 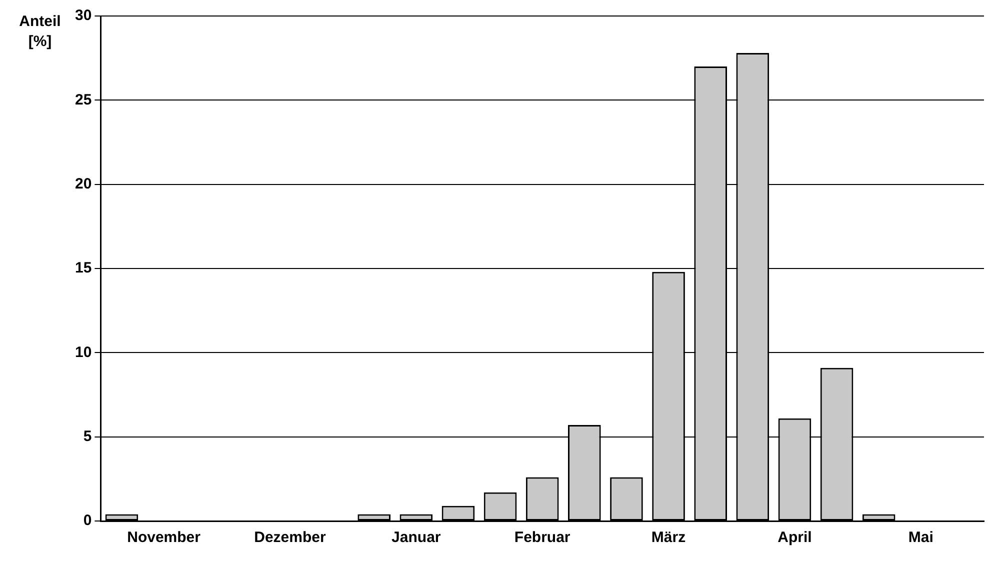 What do you see at coordinates (87, 521) in the screenshot?
I see `y-tick-label: 0` at bounding box center [87, 521].